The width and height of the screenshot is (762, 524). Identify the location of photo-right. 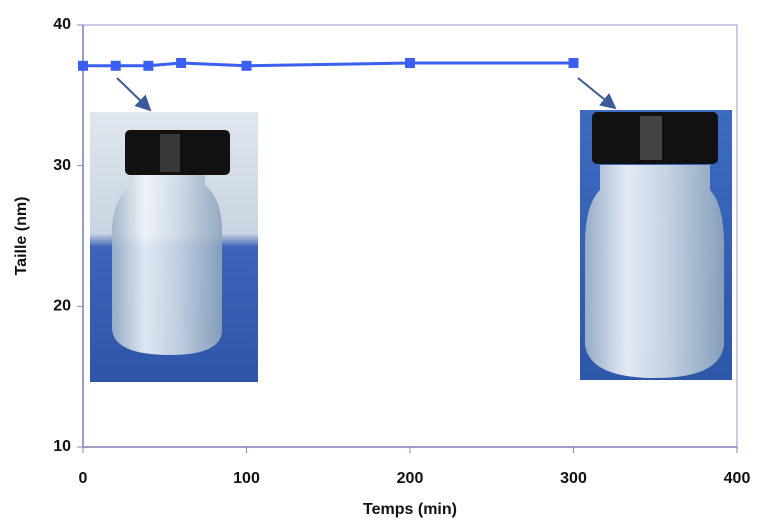
(656, 245).